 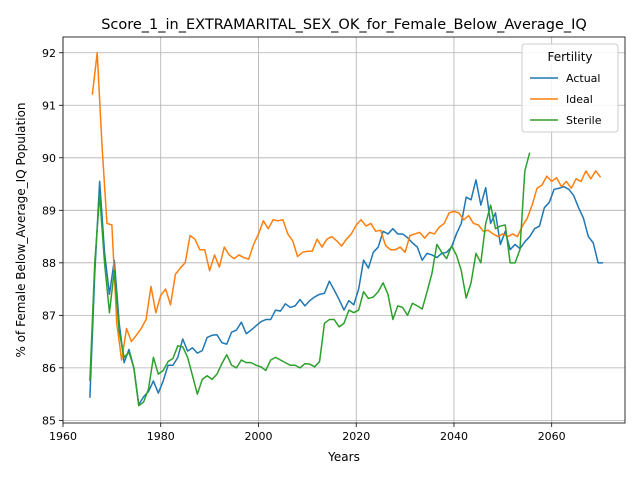 I want to click on y-tick-label: 85, so click(x=49, y=420).